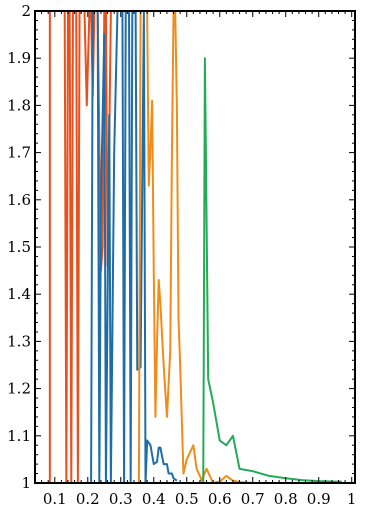 The width and height of the screenshot is (365, 519). I want to click on y-tick-label: 1.6, so click(19, 200).